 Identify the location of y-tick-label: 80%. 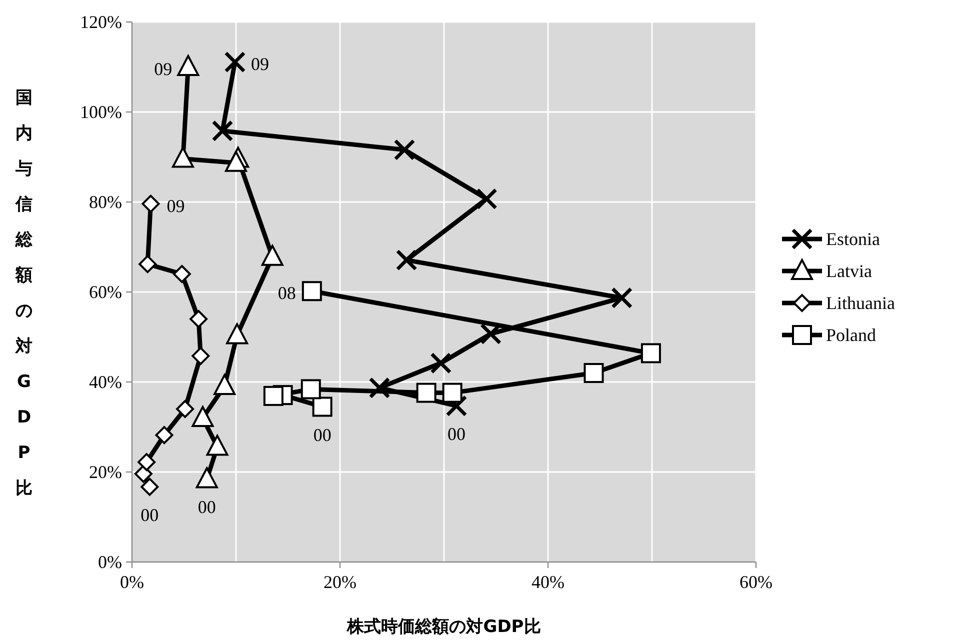
(105, 202).